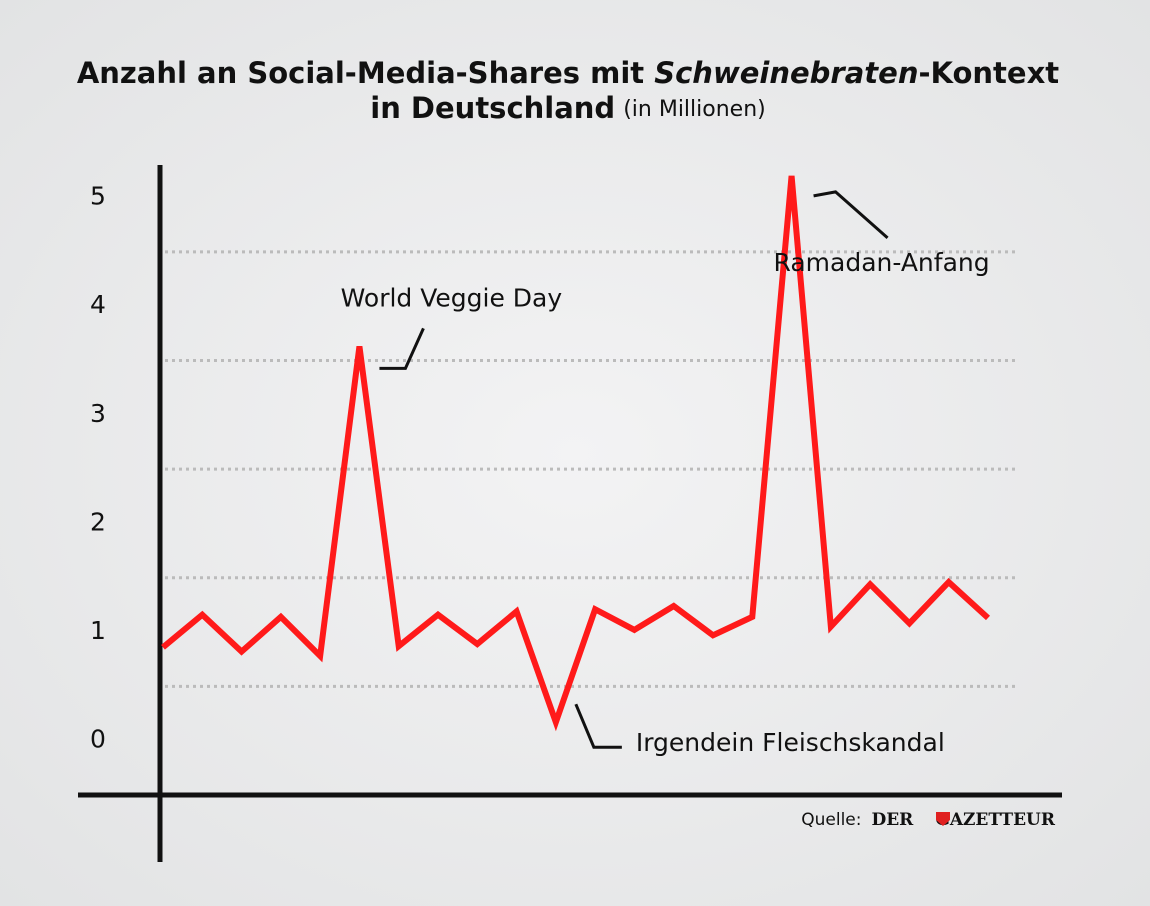  What do you see at coordinates (786, 73) in the screenshot?
I see `title-italic: Schweinebraten` at bounding box center [786, 73].